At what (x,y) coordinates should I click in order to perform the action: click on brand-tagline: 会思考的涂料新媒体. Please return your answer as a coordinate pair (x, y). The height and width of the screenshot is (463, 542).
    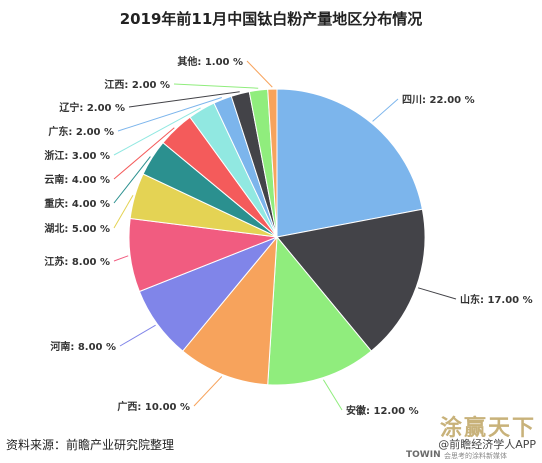
    Looking at the image, I should click on (475, 456).